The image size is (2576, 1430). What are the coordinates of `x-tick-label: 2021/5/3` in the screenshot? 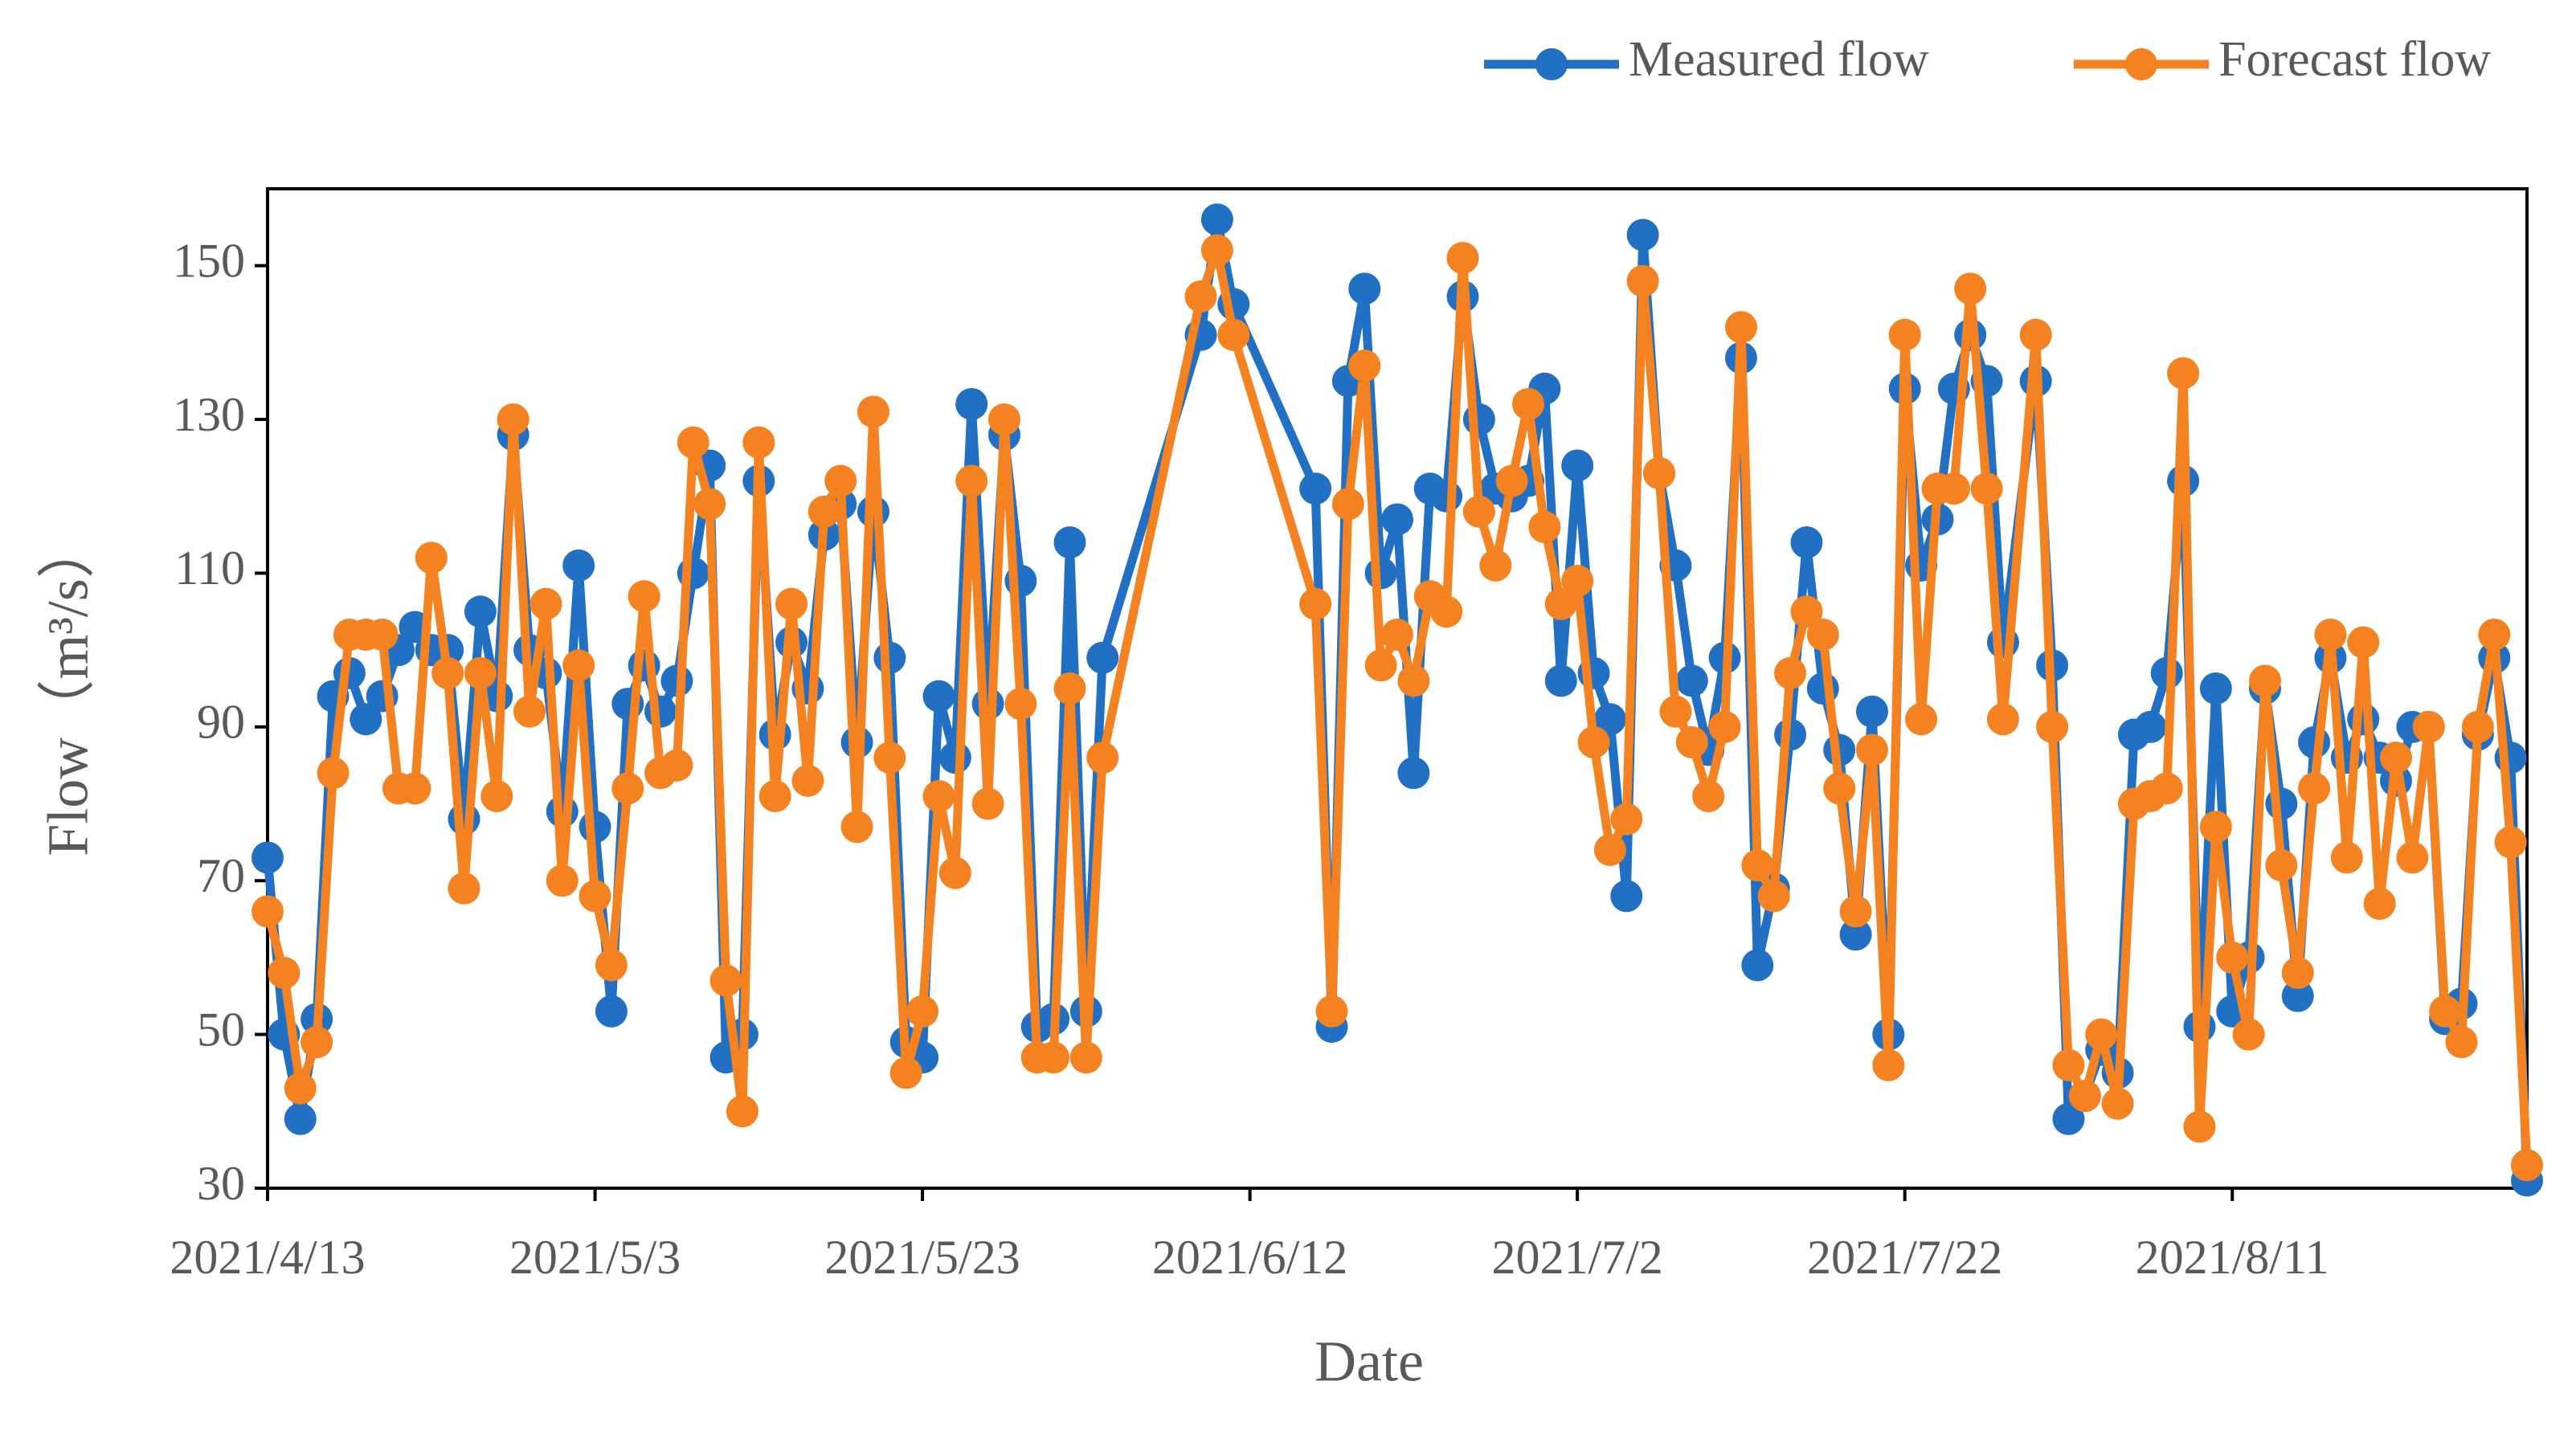 It's located at (595, 1257).